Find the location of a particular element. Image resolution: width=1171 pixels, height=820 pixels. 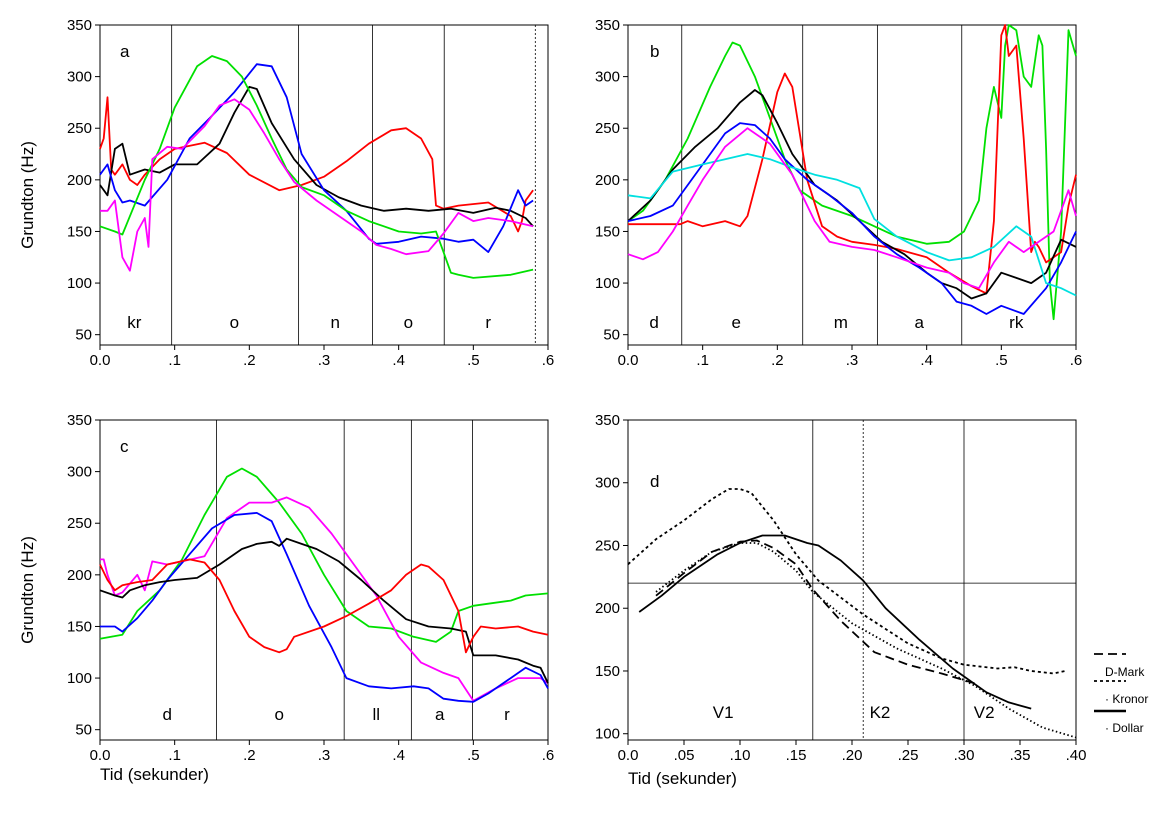

segment-label-c: ll is located at coordinates (376, 714).